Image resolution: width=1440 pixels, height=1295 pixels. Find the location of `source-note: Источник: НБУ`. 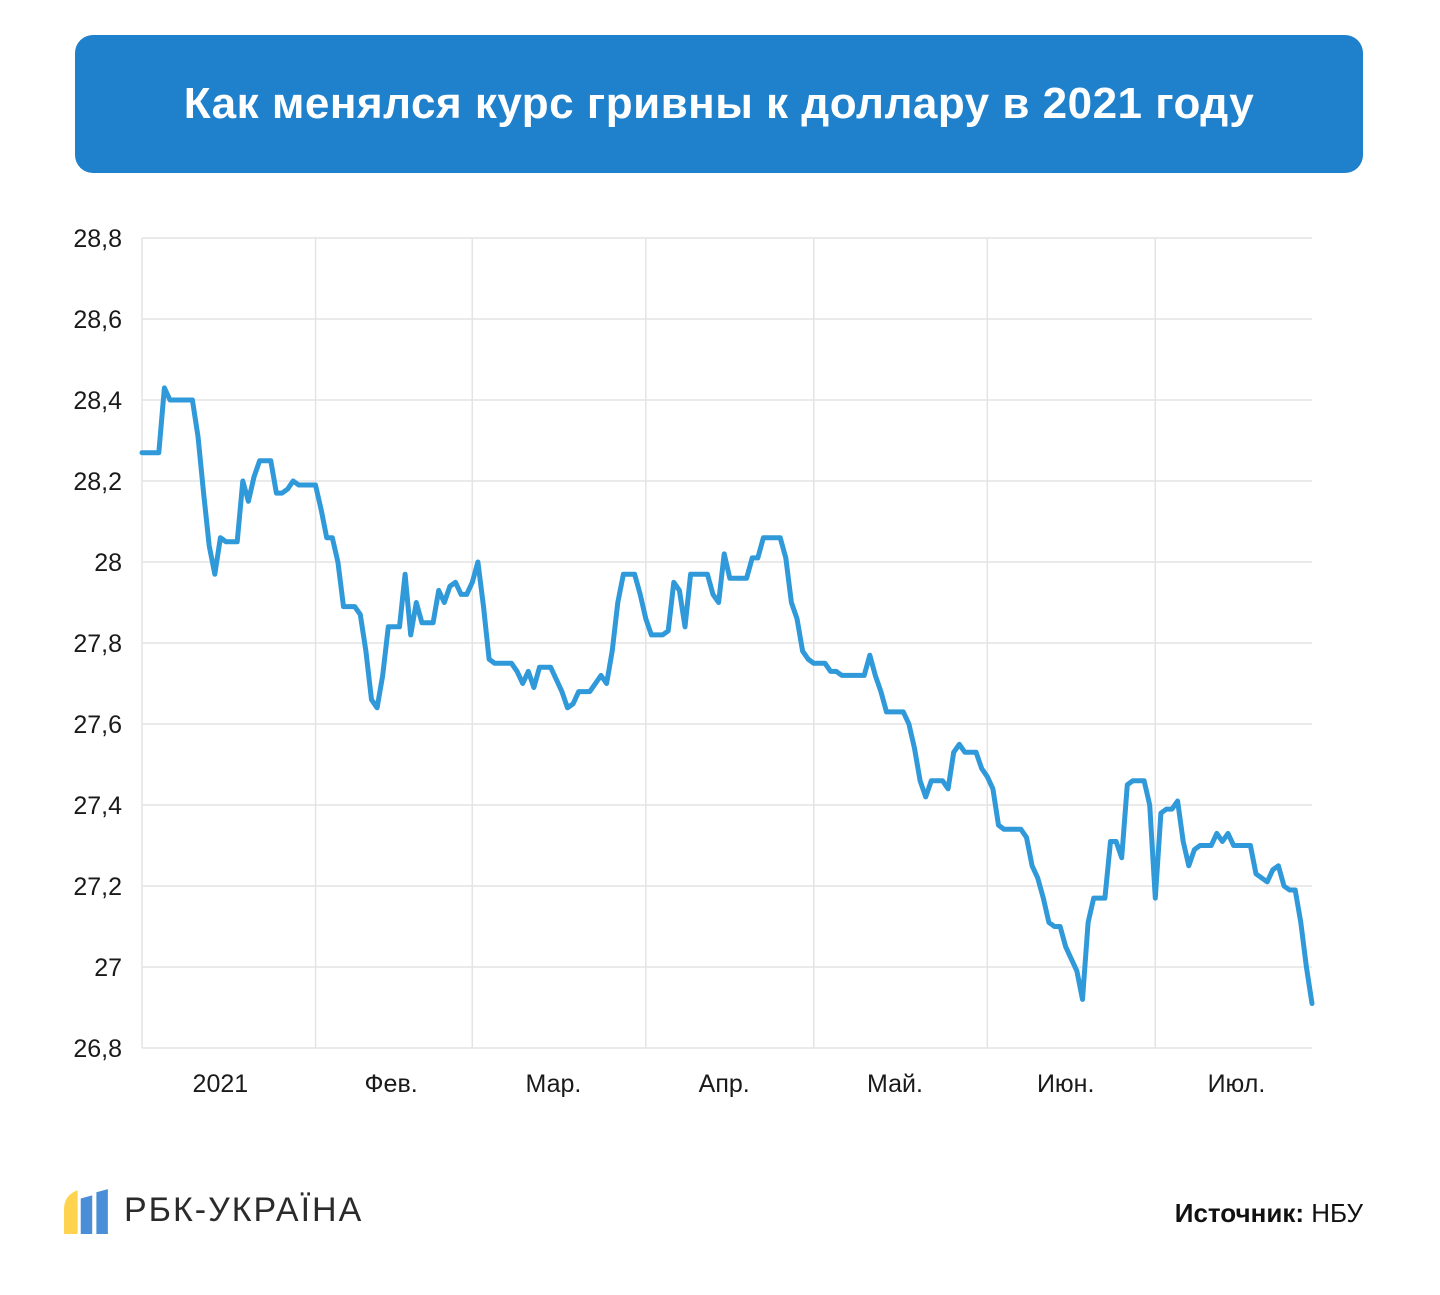

source-note: Источник: НБУ is located at coordinates (1269, 1213).